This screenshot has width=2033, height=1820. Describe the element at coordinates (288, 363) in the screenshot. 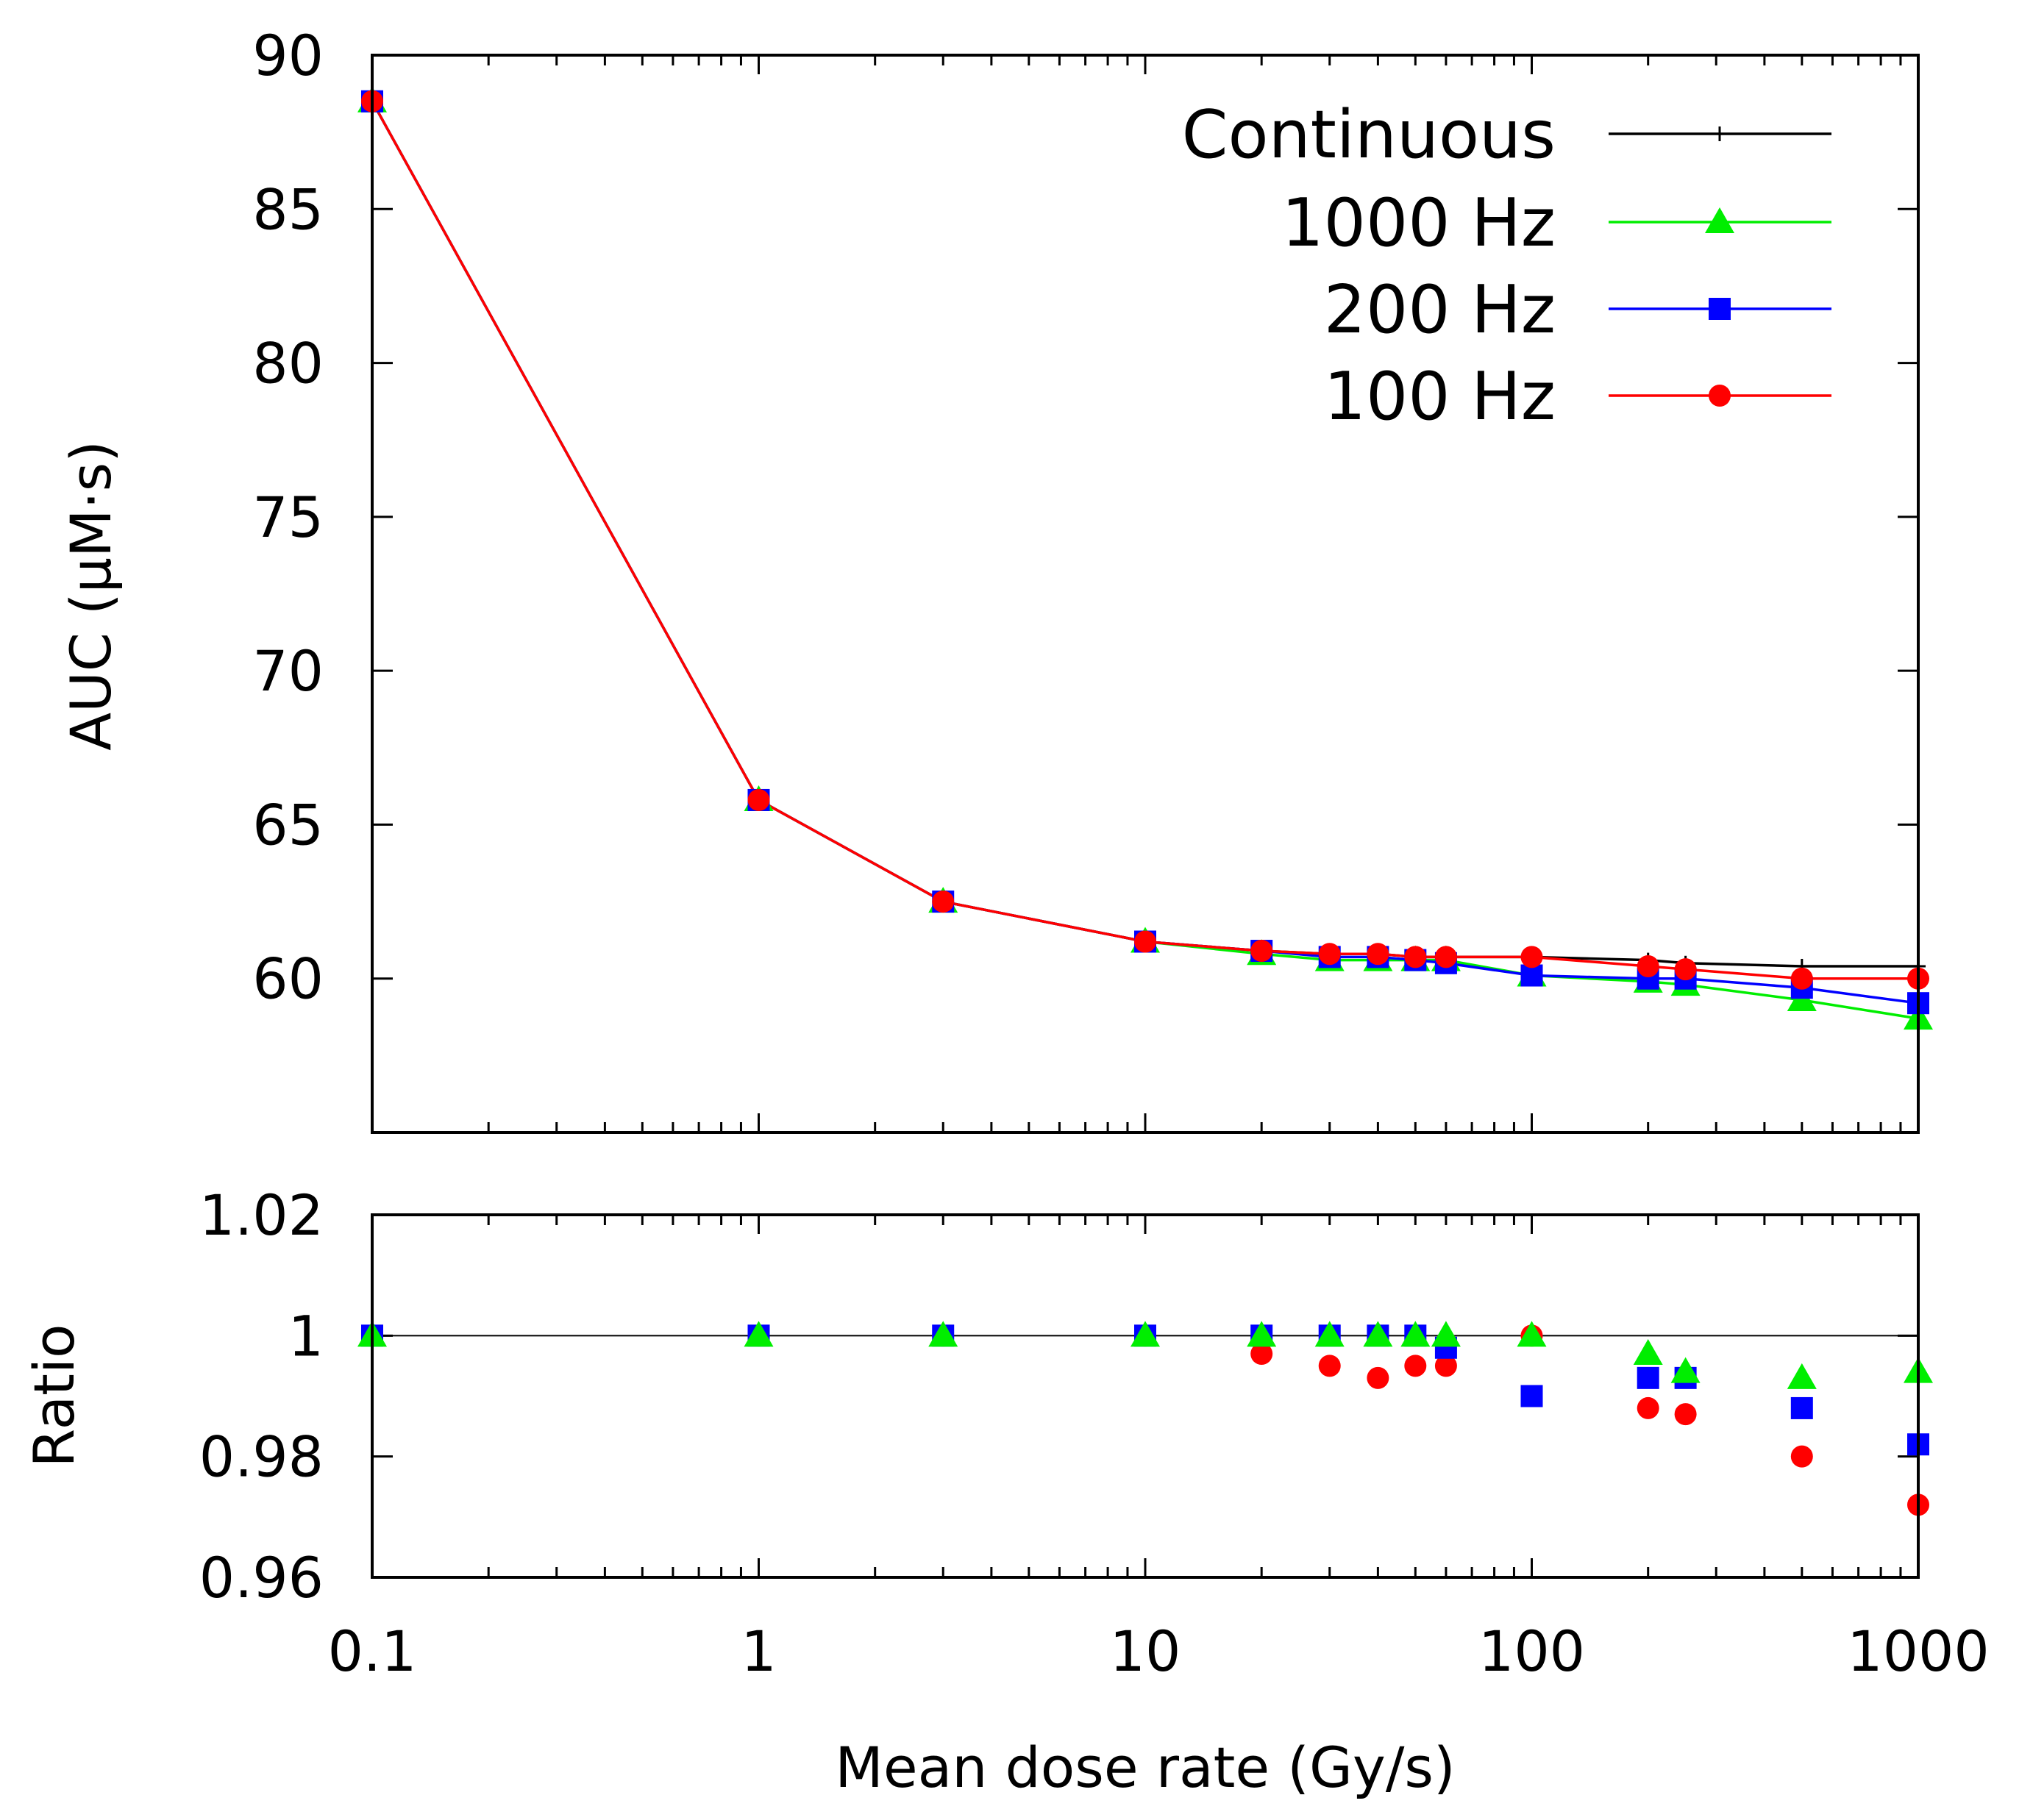

I see `auc-y-tick-label: 80` at that location.